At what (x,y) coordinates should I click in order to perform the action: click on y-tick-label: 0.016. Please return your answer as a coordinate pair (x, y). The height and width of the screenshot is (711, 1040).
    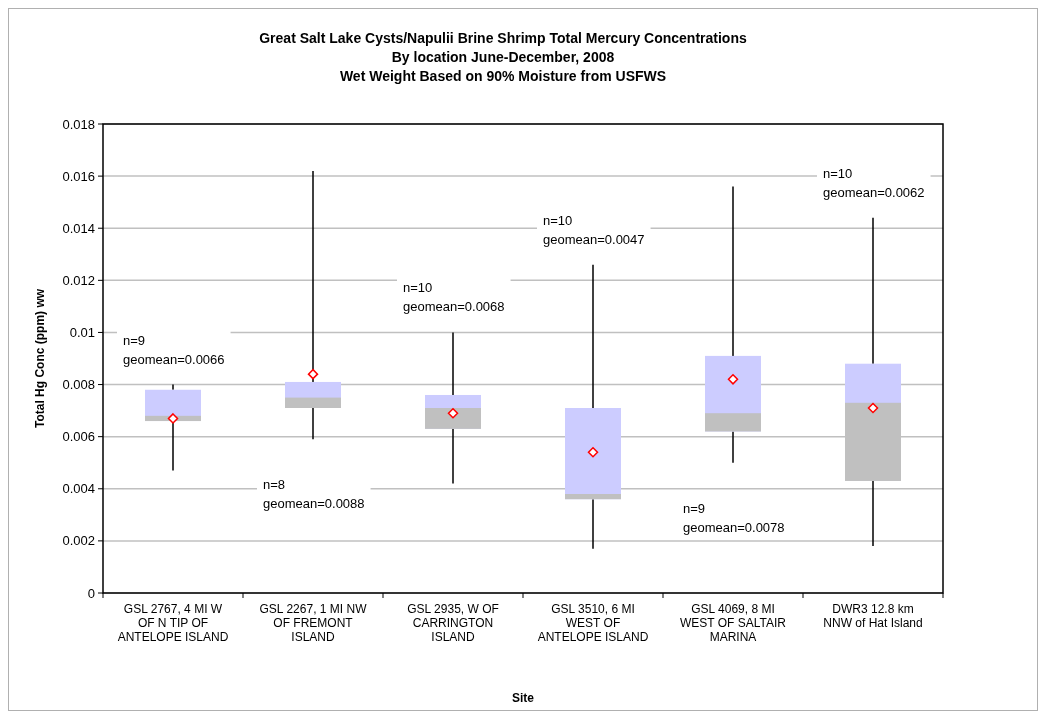
    Looking at the image, I should click on (78, 176).